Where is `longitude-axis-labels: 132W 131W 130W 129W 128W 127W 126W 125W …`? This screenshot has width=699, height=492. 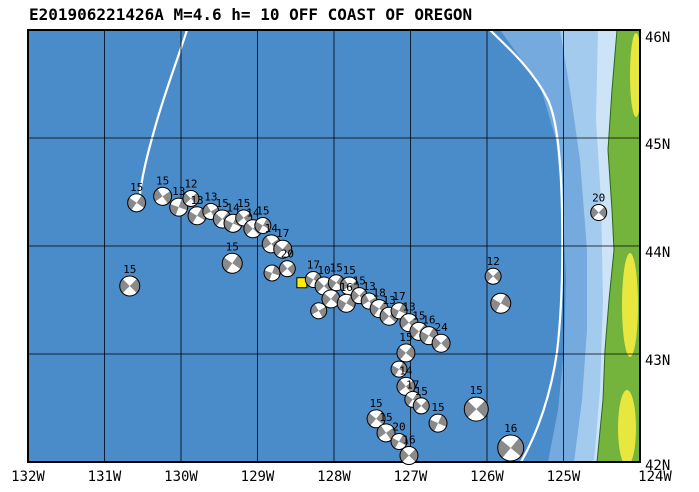 longitude-axis-labels: 132W 131W 130W 129W 128W 127W 126W 125W … is located at coordinates (341, 477).